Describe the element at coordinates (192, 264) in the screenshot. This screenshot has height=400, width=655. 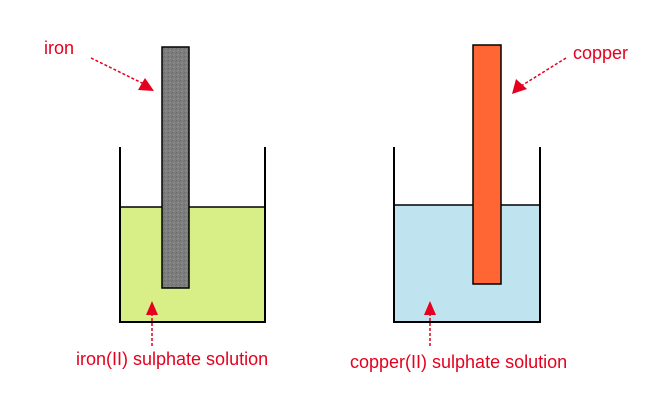
I see `iron-sulphate-solution` at that location.